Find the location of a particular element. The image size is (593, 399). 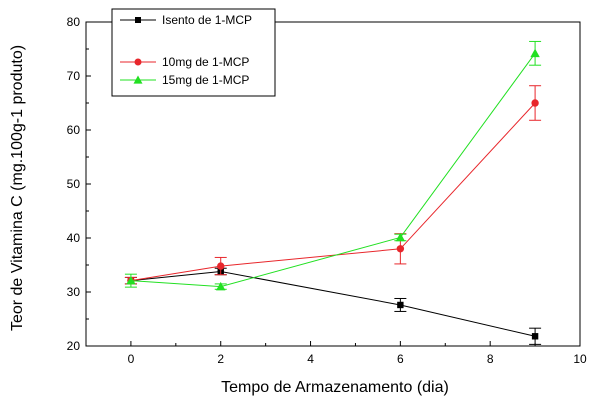

series-line is located at coordinates (333, 303).